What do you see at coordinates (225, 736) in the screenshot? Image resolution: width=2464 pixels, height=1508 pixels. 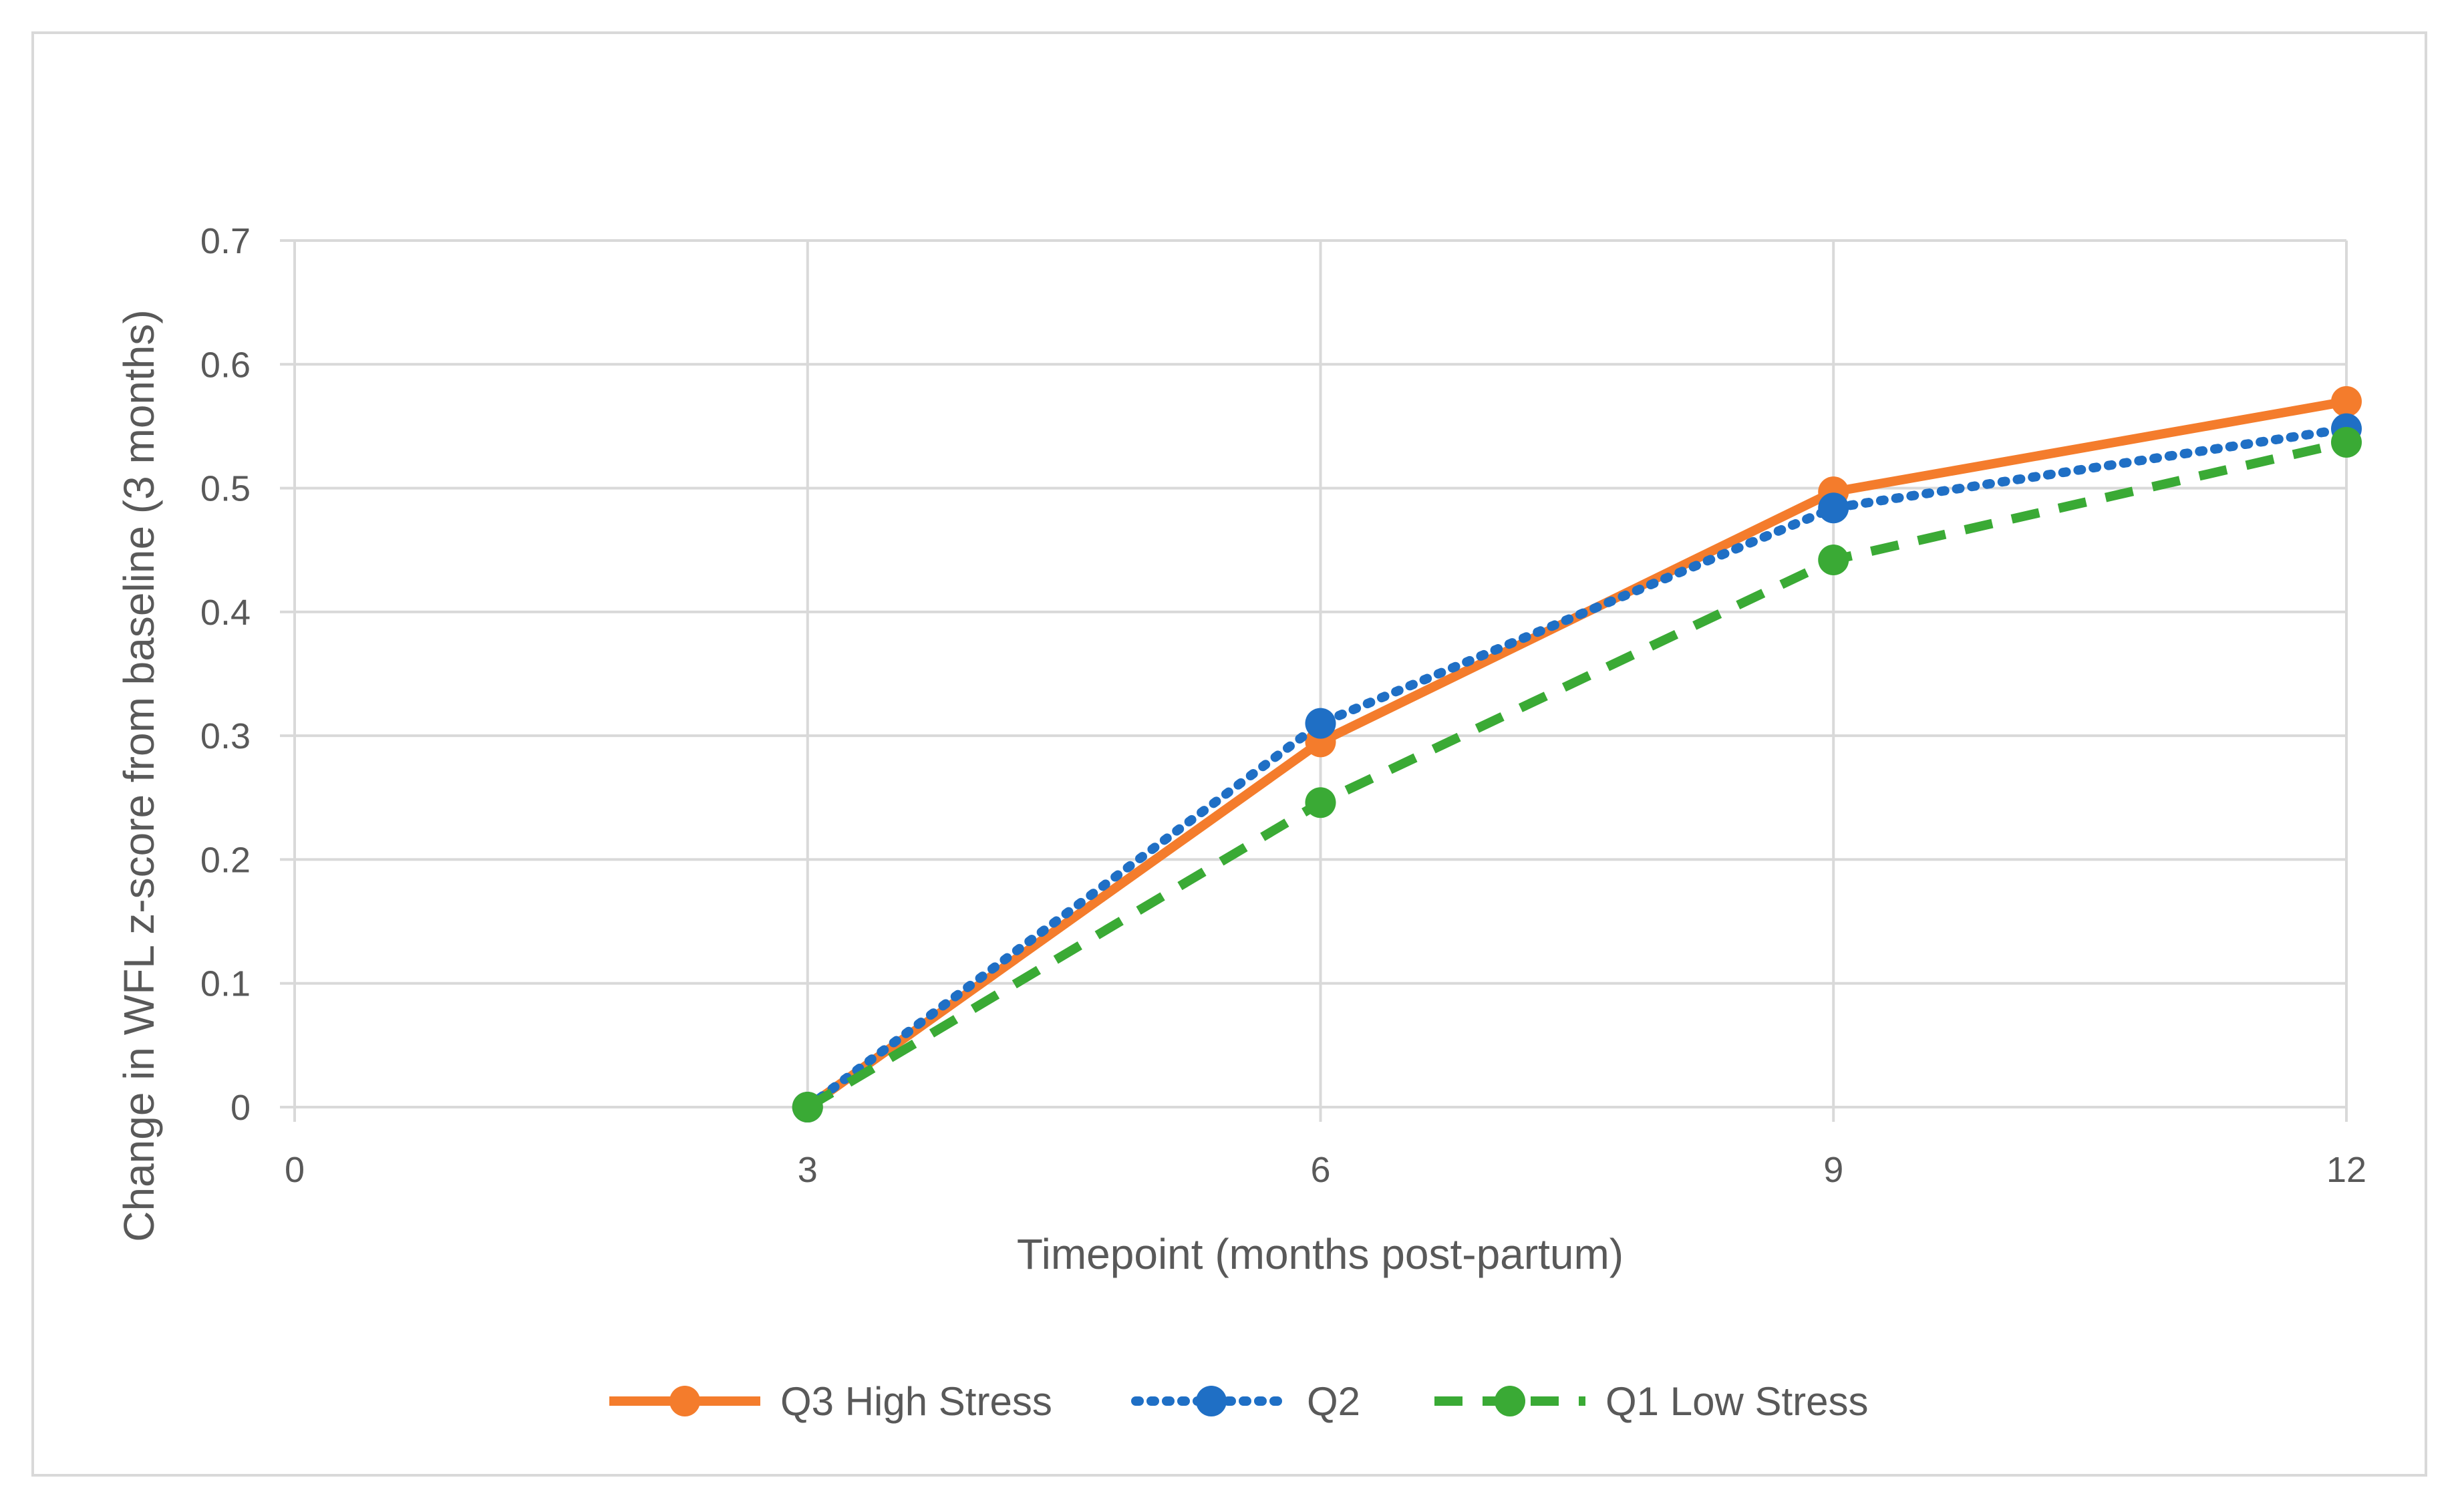 I see `y-tick-label: 0.3` at bounding box center [225, 736].